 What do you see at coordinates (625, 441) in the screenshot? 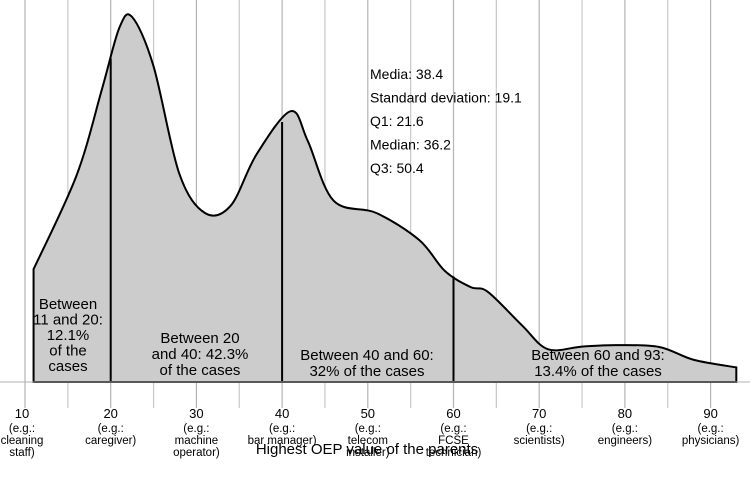
I see `tick-example: engineers)` at bounding box center [625, 441].